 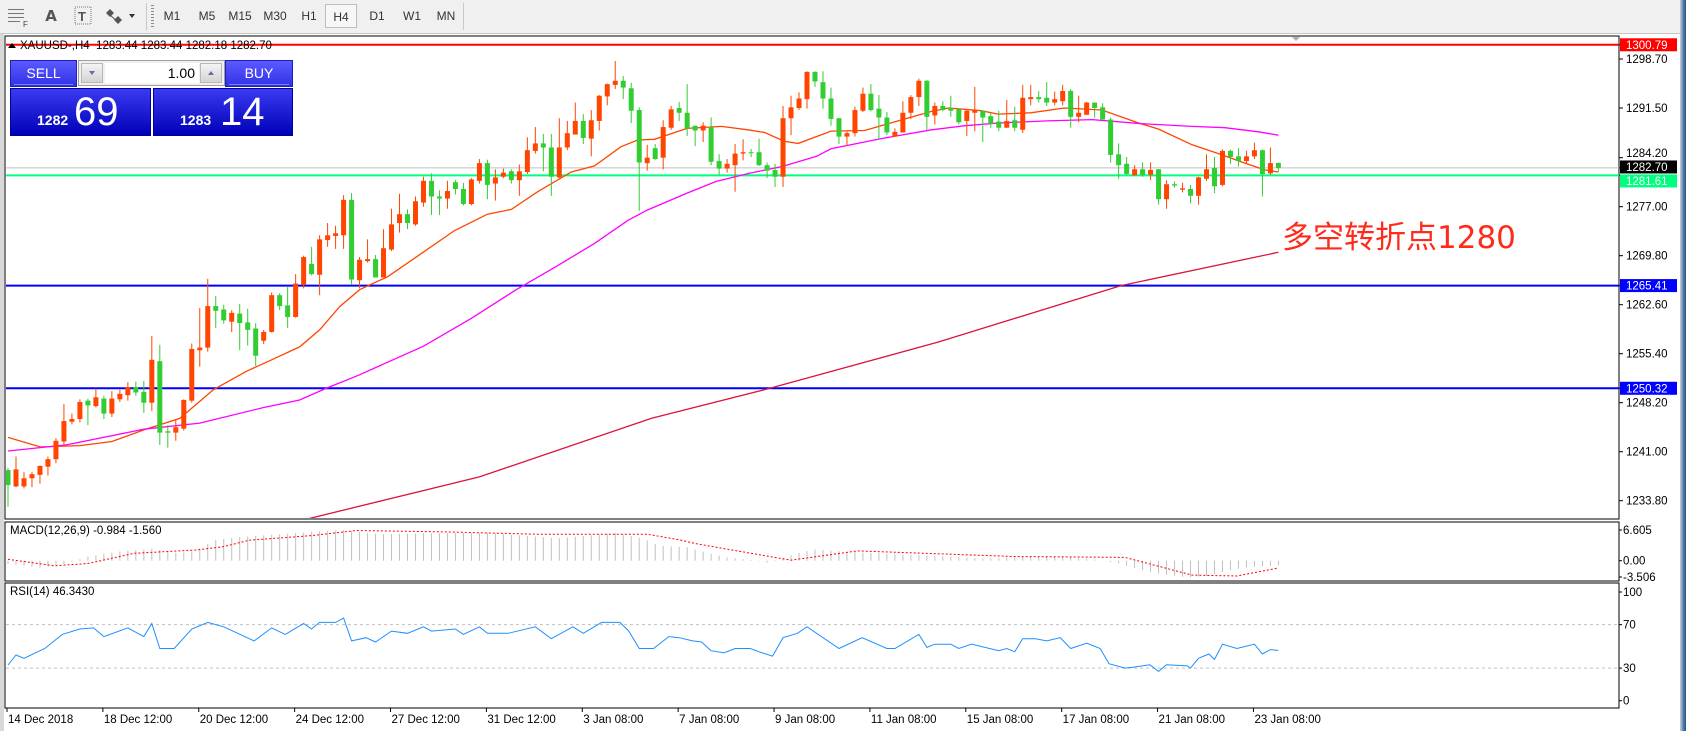 I want to click on chevron-up-icon, so click(x=211, y=73).